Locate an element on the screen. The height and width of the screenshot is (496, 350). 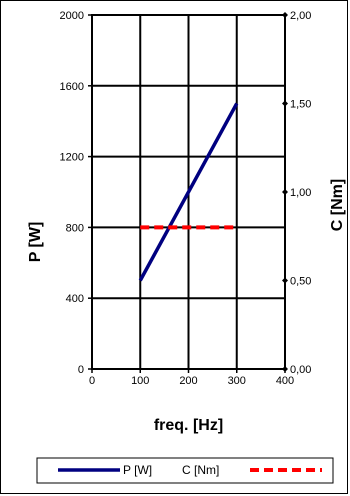
y-tick-label: 1600 is located at coordinates (72, 87).